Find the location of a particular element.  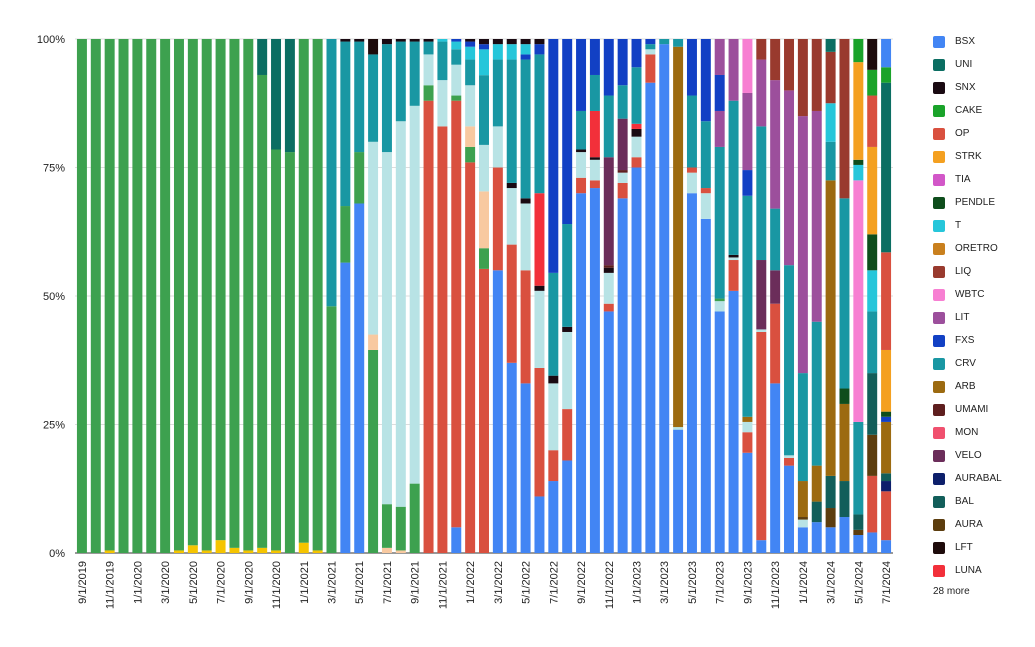

x-tick-label: 7/1/2023 is located at coordinates (721, 582).